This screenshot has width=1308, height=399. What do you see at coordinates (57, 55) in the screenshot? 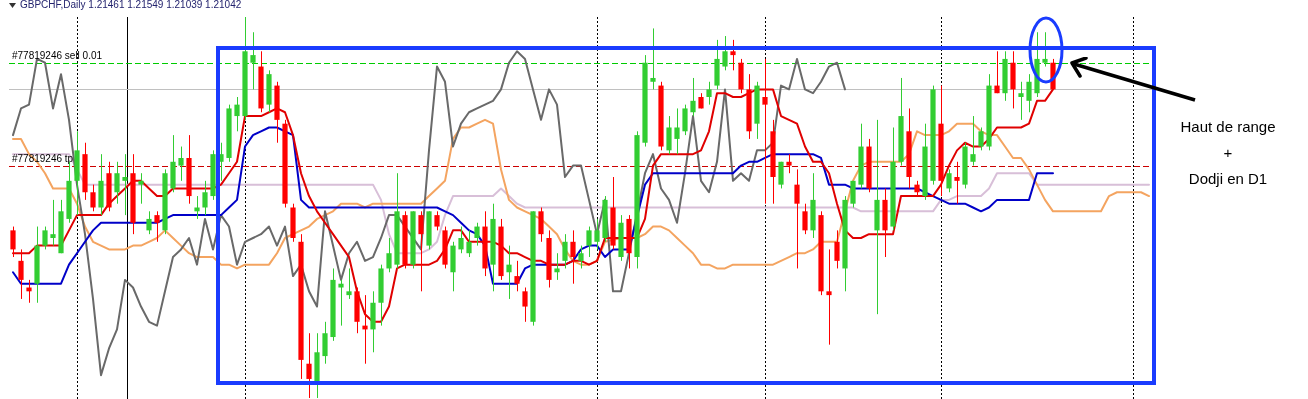
I see `ref-line-label: #77819246 sell 0.01` at bounding box center [57, 55].